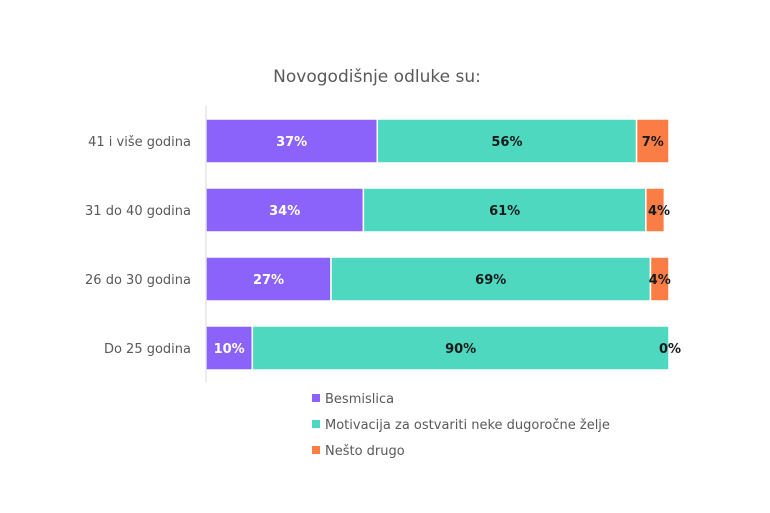 This screenshot has width=770, height=513. What do you see at coordinates (377, 77) in the screenshot?
I see `chart-title: Novogodišnje odluke su:` at bounding box center [377, 77].